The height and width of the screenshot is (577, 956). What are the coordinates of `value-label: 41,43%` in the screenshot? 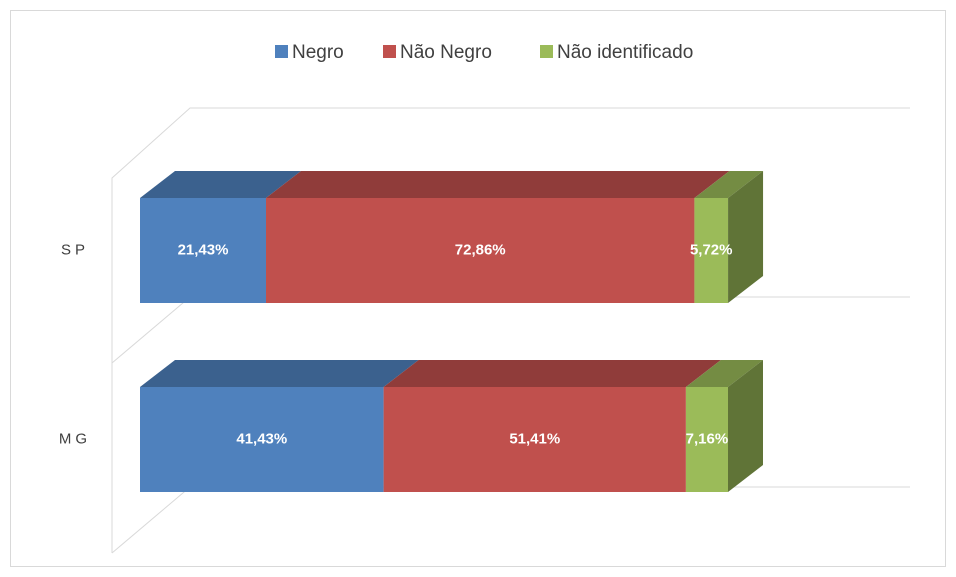 It's located at (261, 438).